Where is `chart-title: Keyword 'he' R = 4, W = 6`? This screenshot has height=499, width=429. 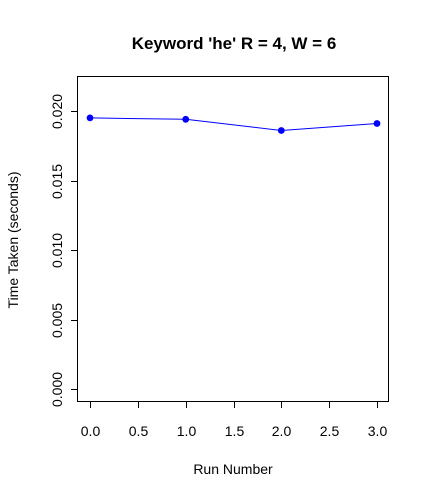
chart-title: Keyword 'he' R = 4, W = 6 is located at coordinates (234, 43).